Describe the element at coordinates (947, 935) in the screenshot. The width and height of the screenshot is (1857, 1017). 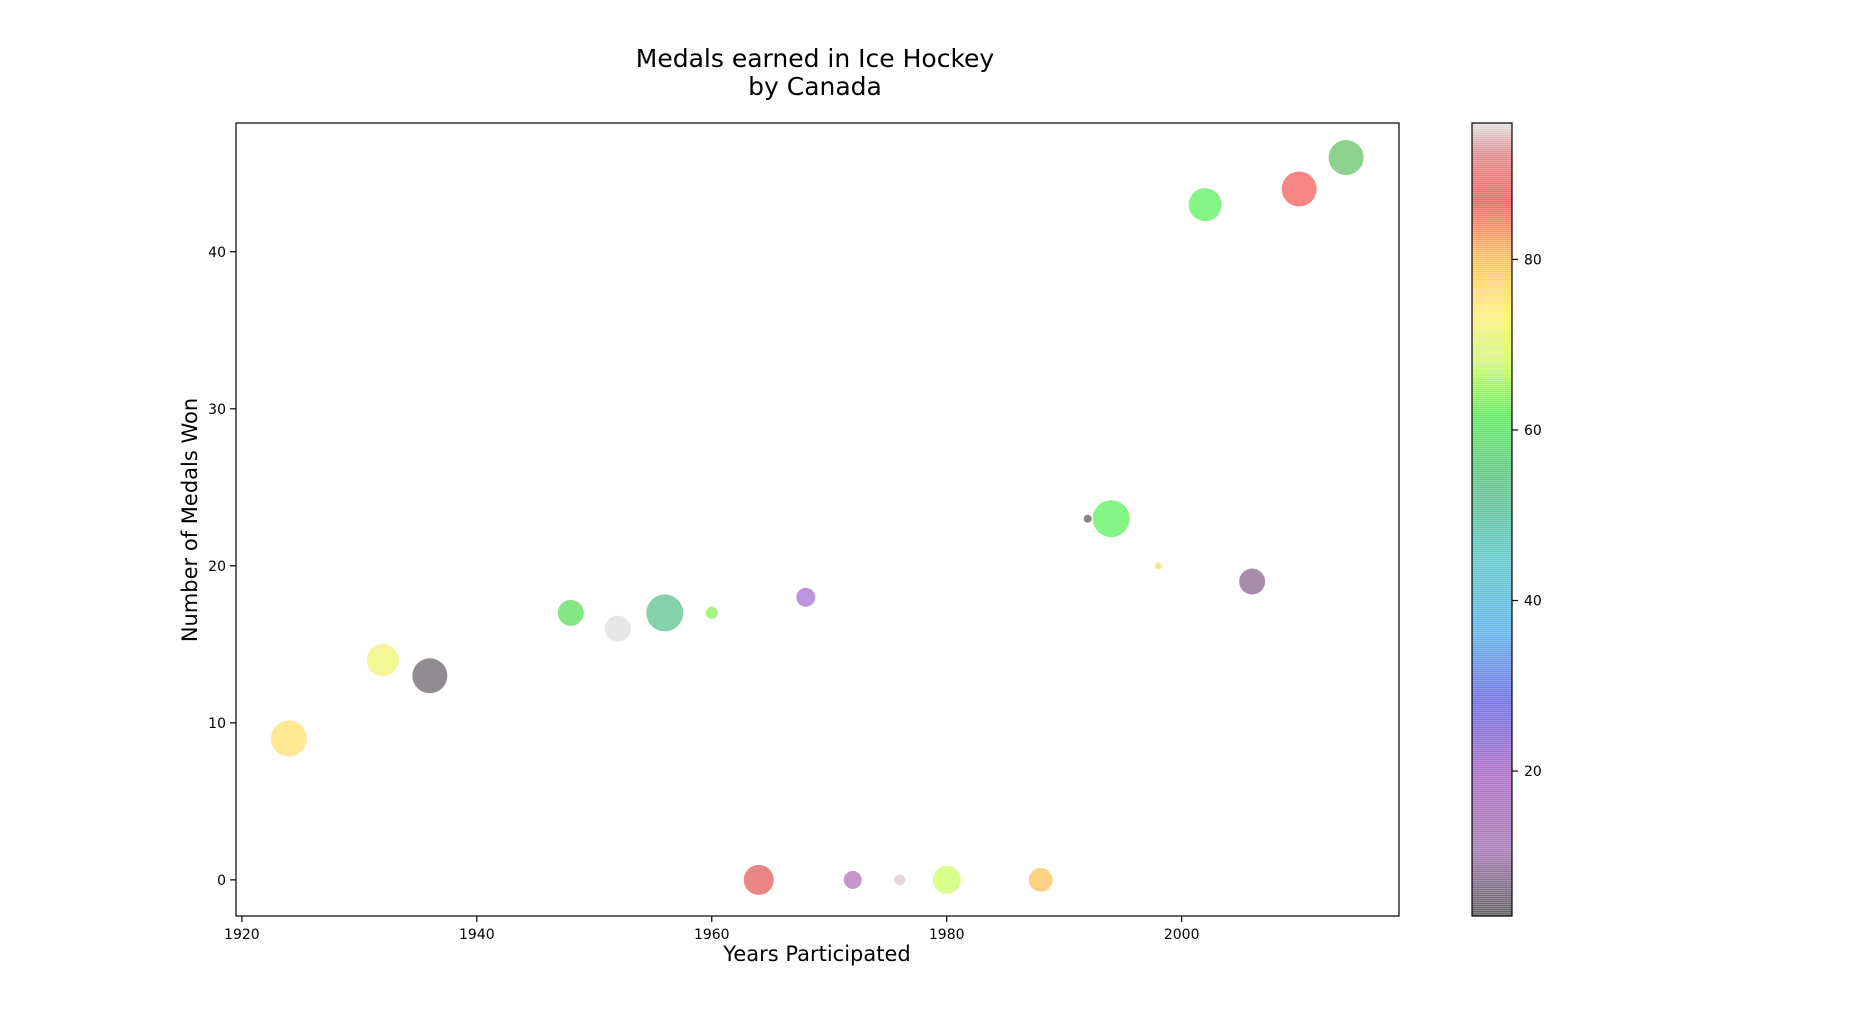
I see `x-tick-label: 1980` at that location.